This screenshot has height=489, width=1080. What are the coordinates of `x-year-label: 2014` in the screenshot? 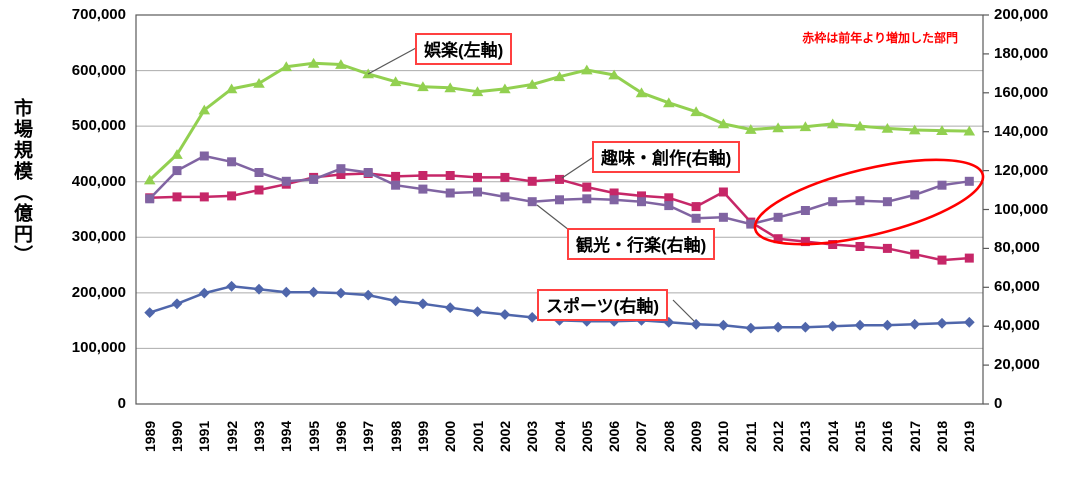 It's located at (832, 436).